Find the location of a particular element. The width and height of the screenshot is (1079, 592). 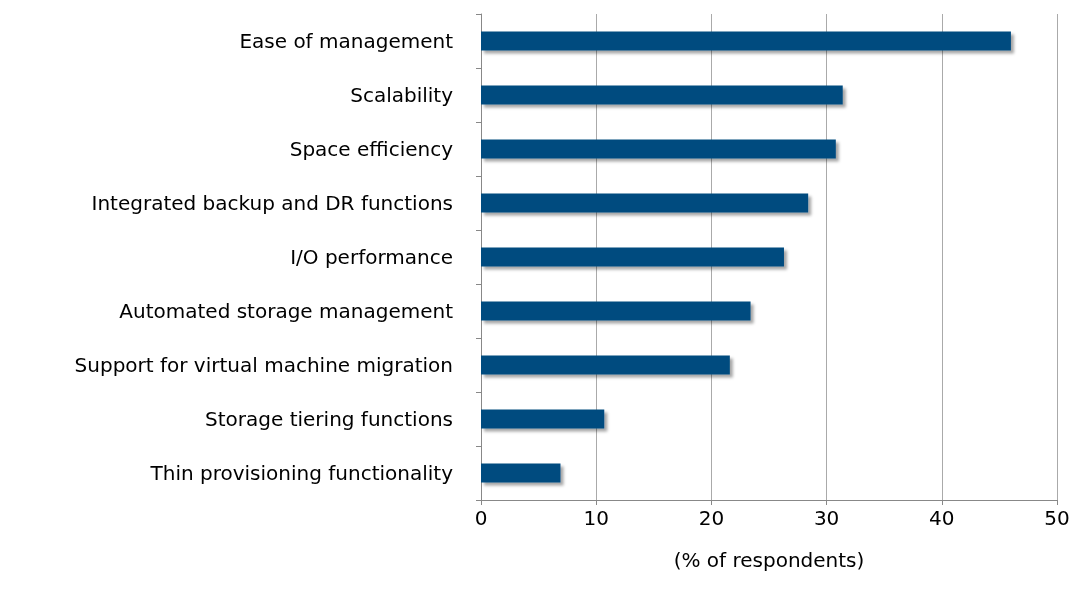

y-tick-label: Scalability is located at coordinates (402, 95).